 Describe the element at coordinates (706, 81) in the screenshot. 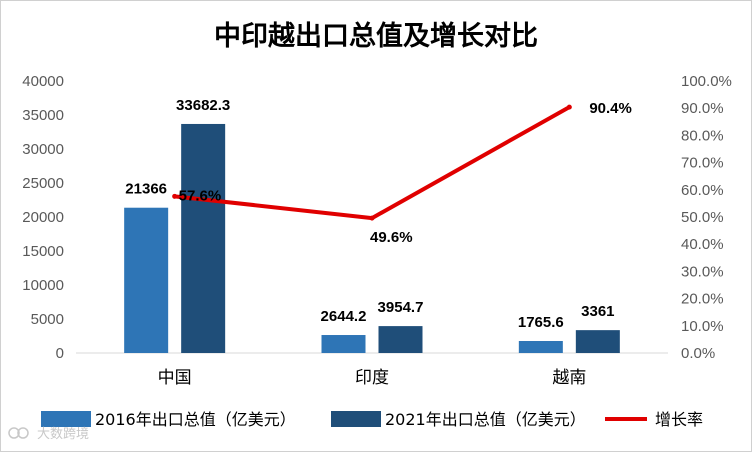

I see `y-right-tick-label: 100.0%` at that location.